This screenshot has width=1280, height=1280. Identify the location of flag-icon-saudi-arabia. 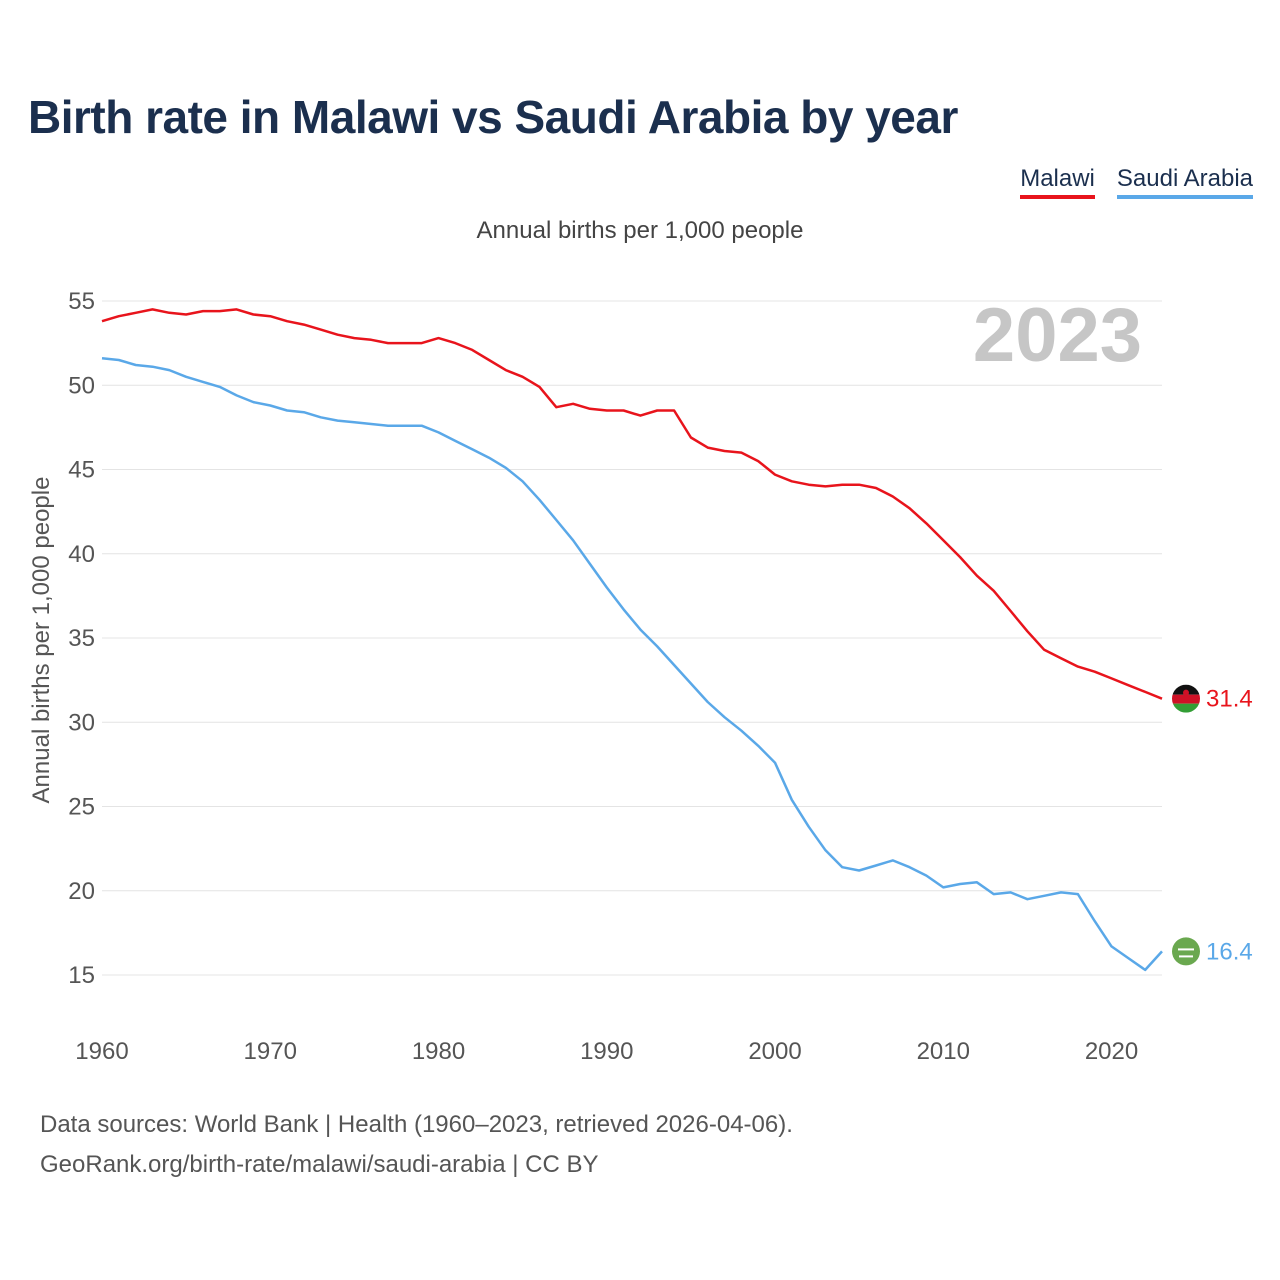
(1186, 951).